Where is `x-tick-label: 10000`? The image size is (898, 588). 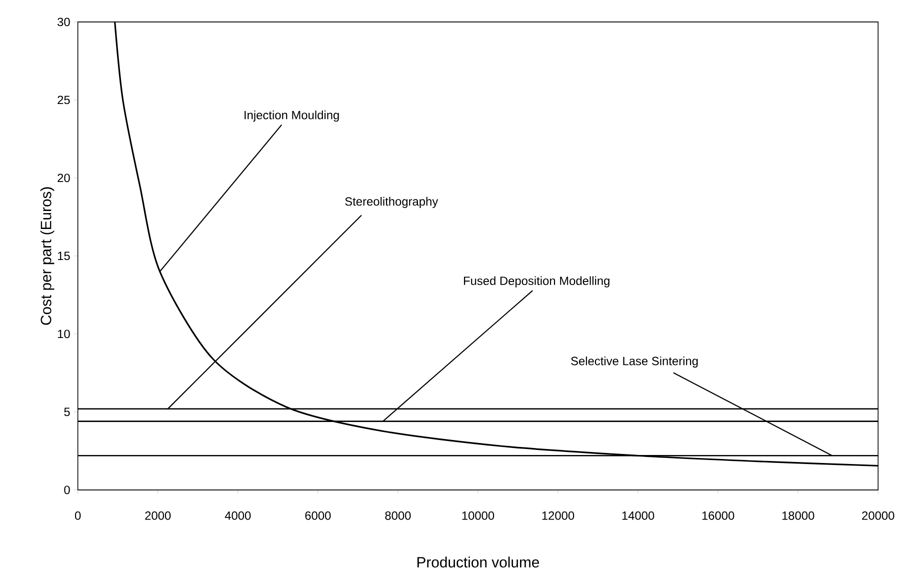 x-tick-label: 10000 is located at coordinates (478, 516).